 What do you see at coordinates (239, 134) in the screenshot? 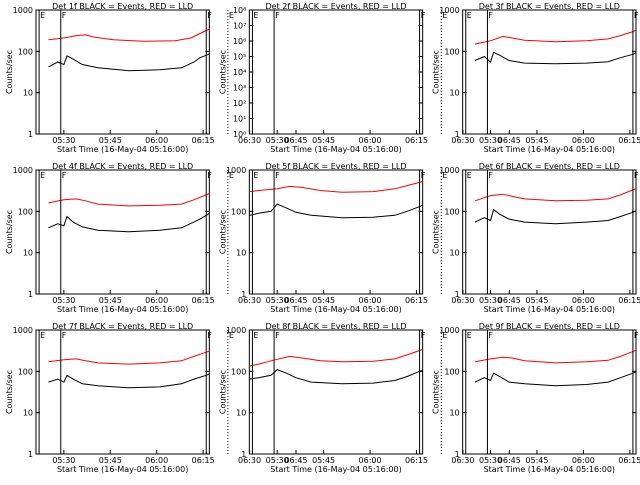
I see `y-tick-label: 10⁰` at bounding box center [239, 134].